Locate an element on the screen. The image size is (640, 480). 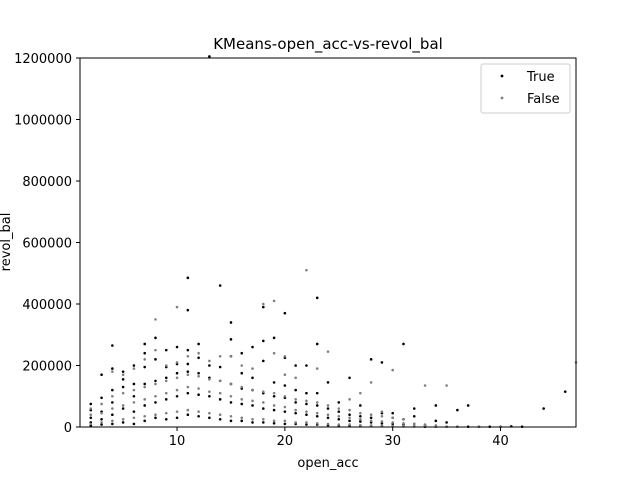
legend-marker-true is located at coordinates (502, 76).